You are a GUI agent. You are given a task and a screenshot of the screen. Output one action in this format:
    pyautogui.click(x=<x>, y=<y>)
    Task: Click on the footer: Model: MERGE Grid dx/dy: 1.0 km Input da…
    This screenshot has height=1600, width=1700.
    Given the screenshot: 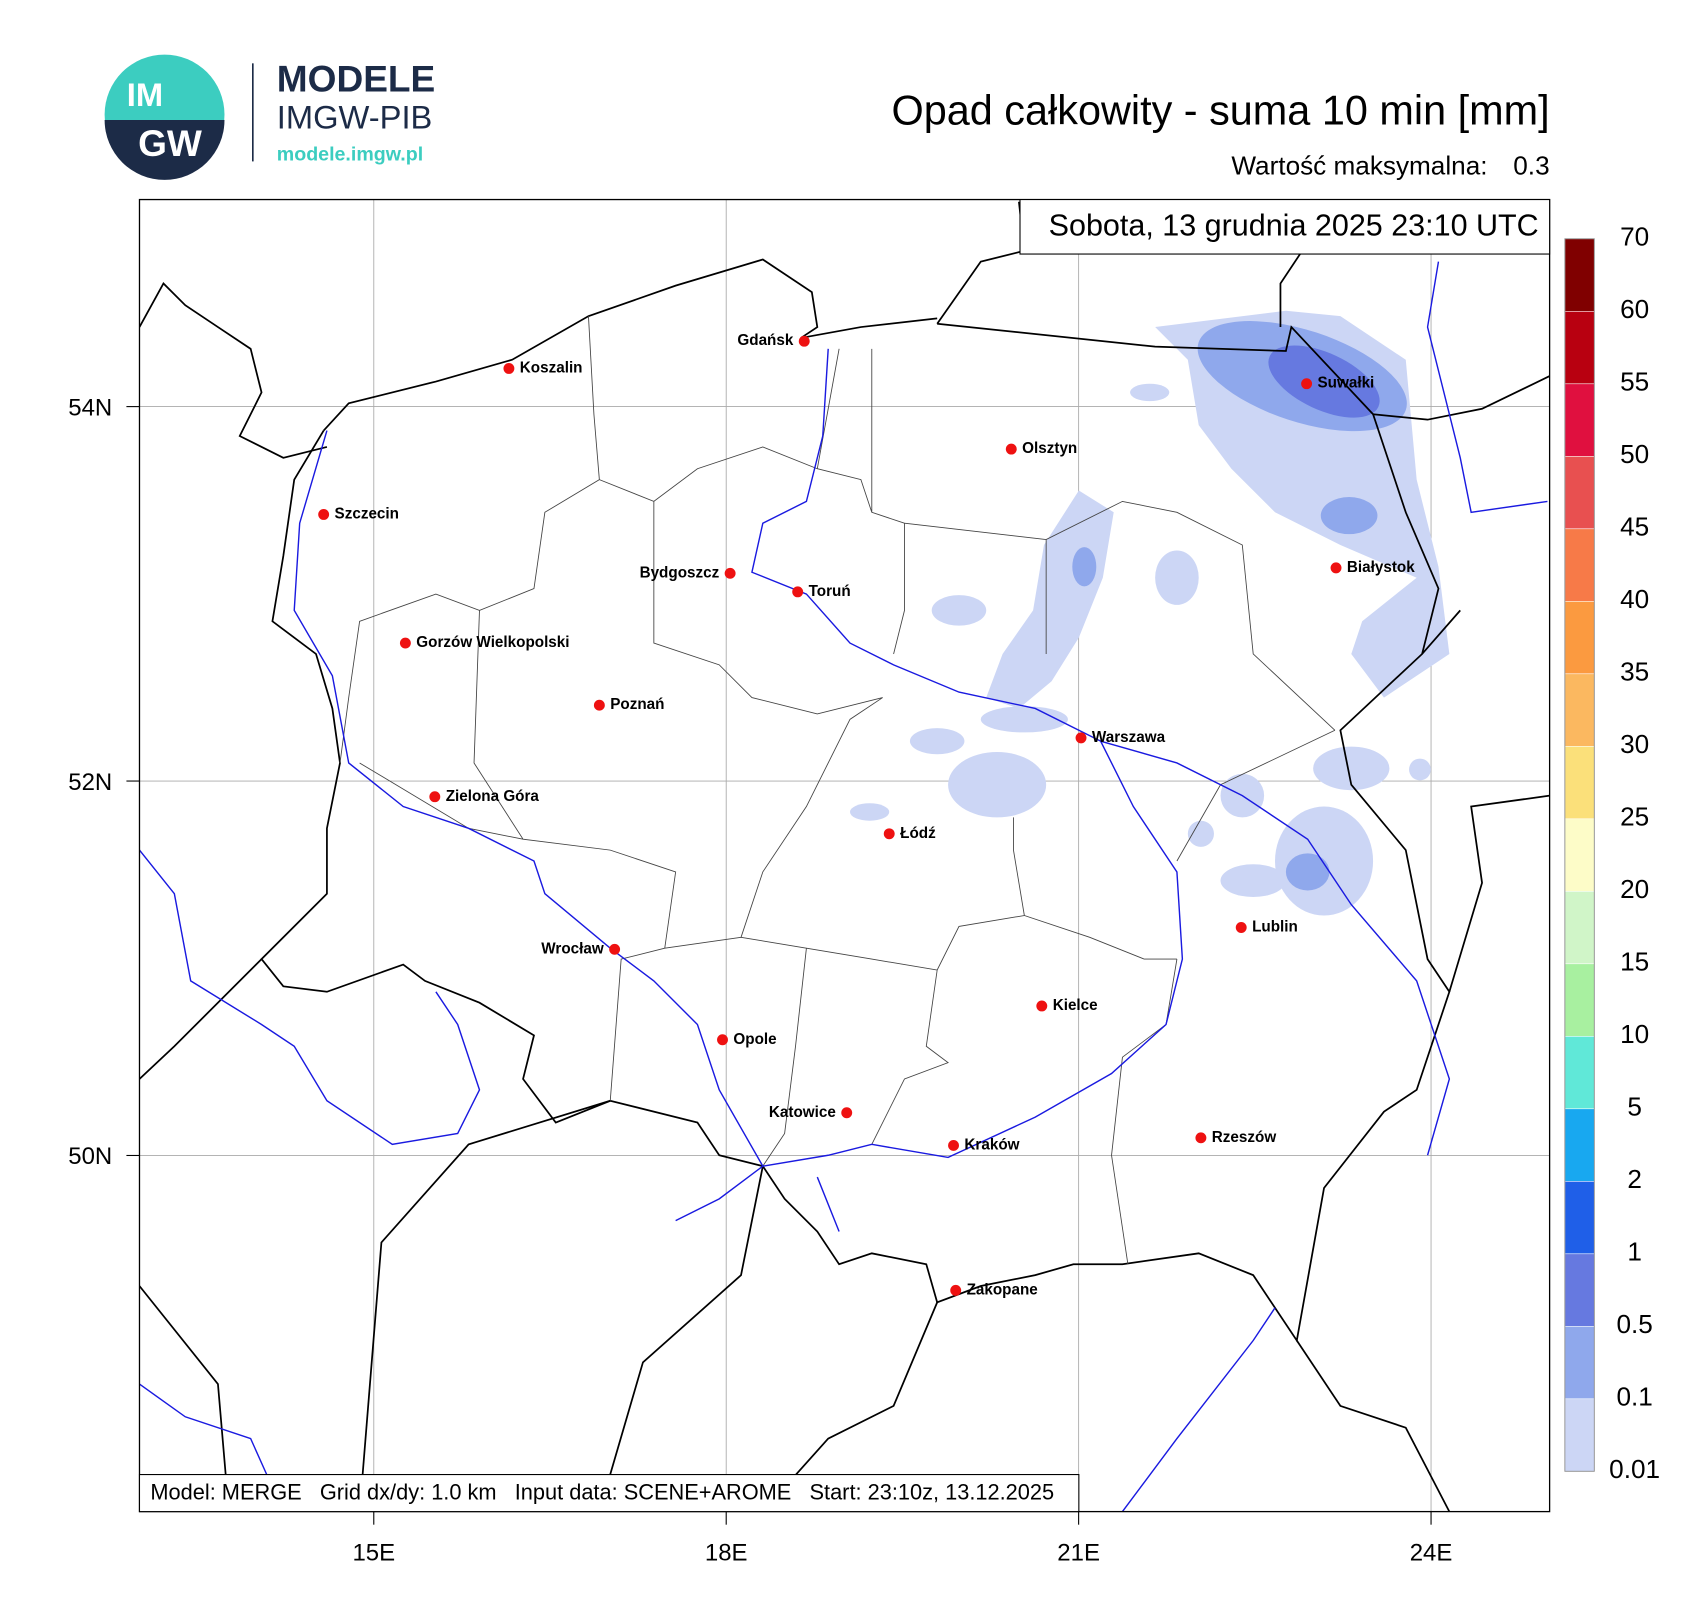 What is the action you would take?
    pyautogui.click(x=602, y=1492)
    